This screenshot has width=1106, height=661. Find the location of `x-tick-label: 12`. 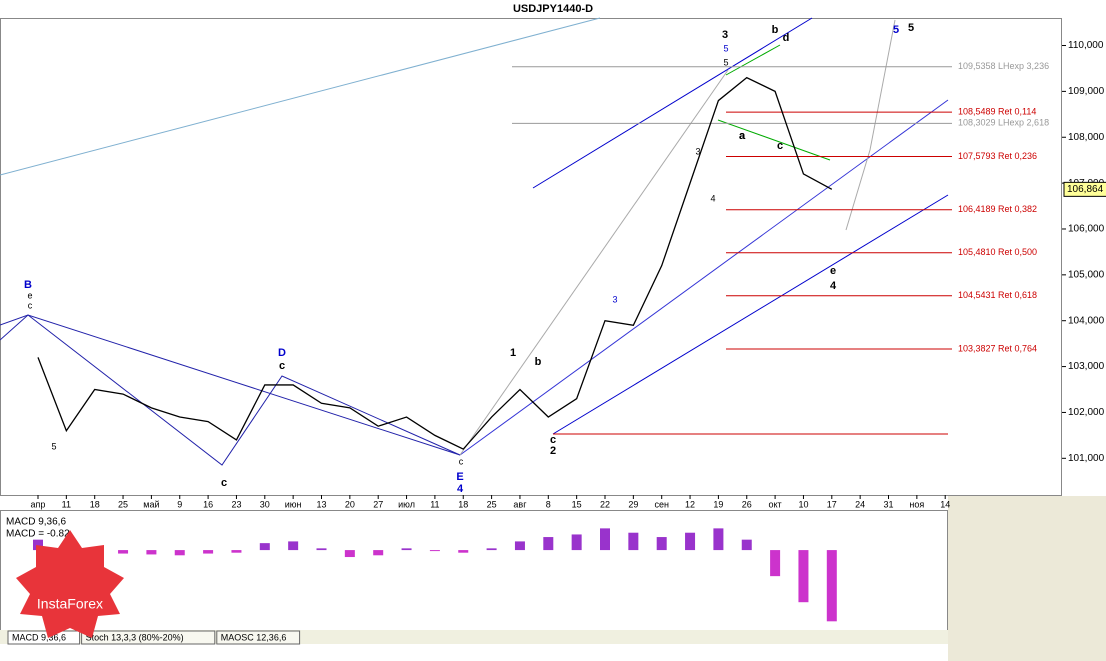

x-tick-label: 12 is located at coordinates (690, 504).